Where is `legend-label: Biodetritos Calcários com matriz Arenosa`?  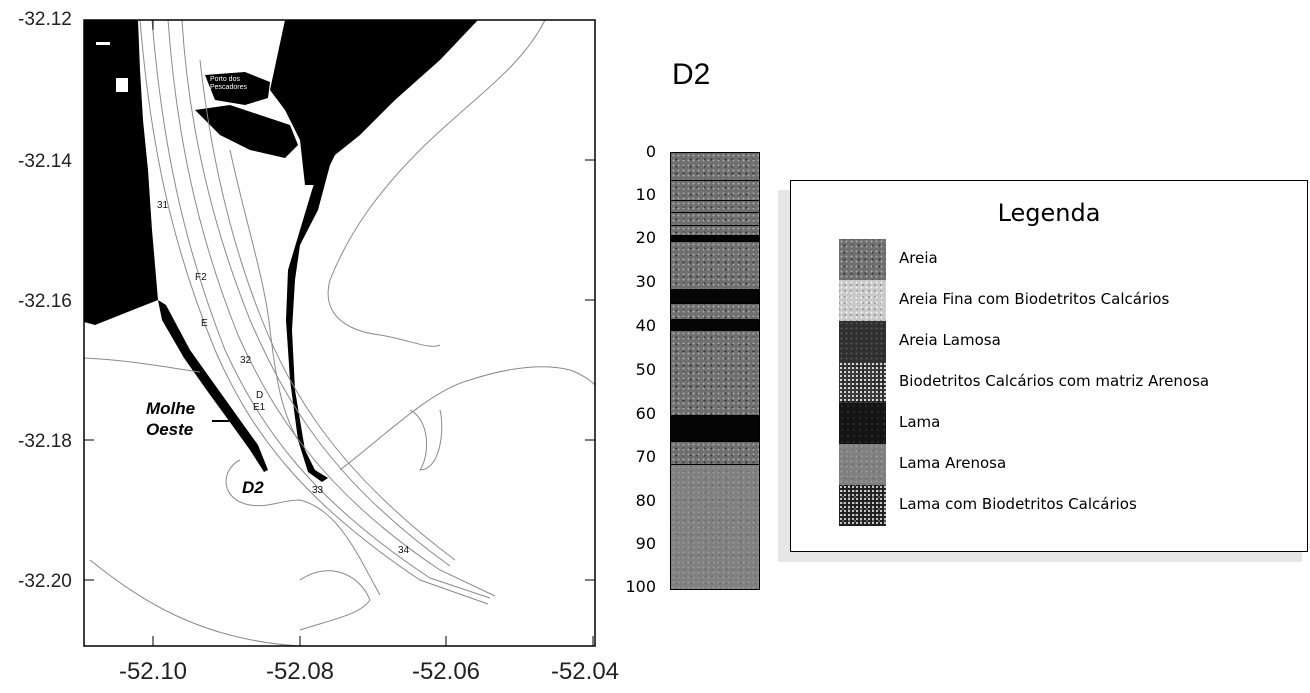 legend-label: Biodetritos Calcários com matriz Arenosa is located at coordinates (1054, 381).